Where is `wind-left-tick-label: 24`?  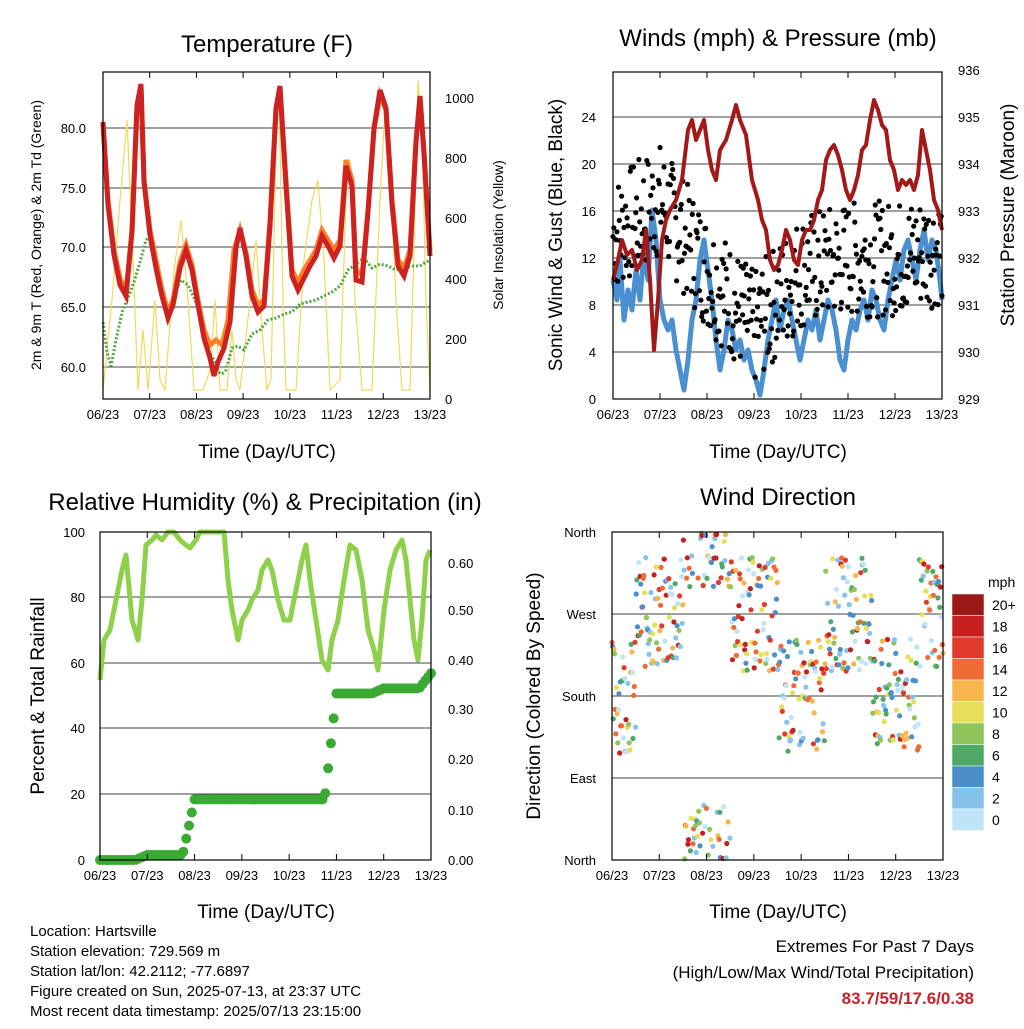 wind-left-tick-label: 24 is located at coordinates (589, 117).